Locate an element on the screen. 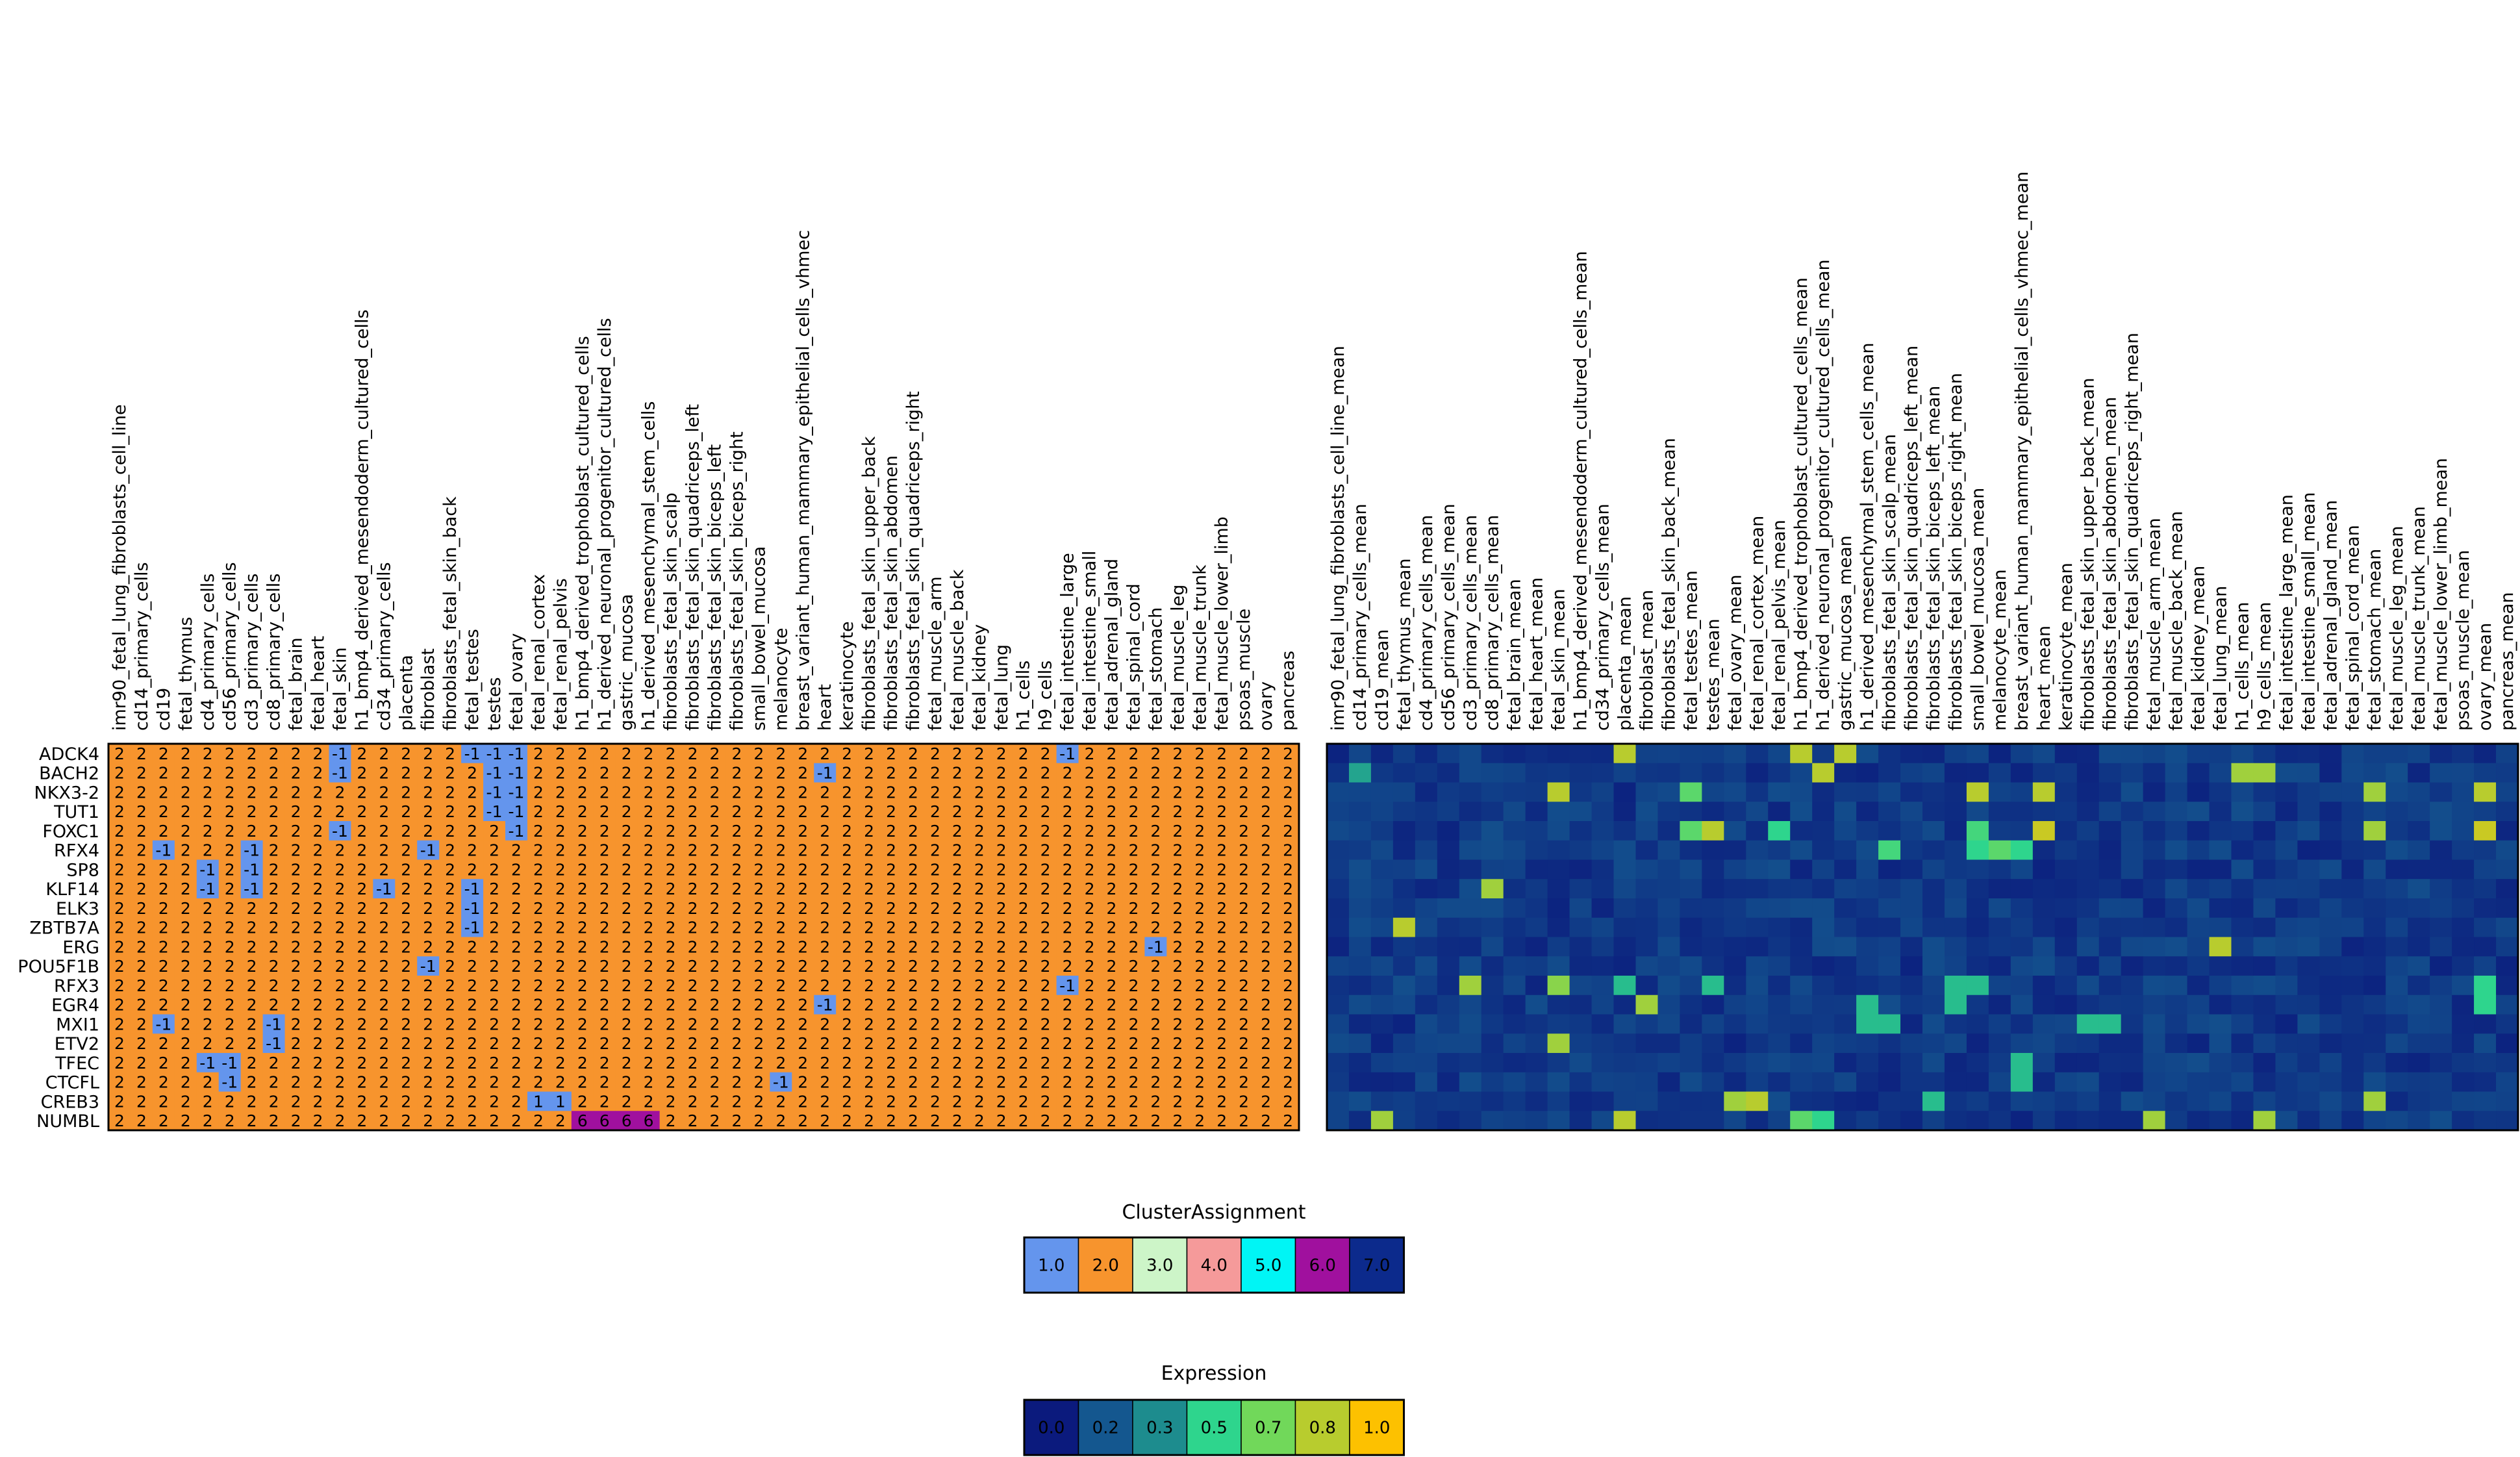  row-label: NKX3-2 is located at coordinates (67, 793).